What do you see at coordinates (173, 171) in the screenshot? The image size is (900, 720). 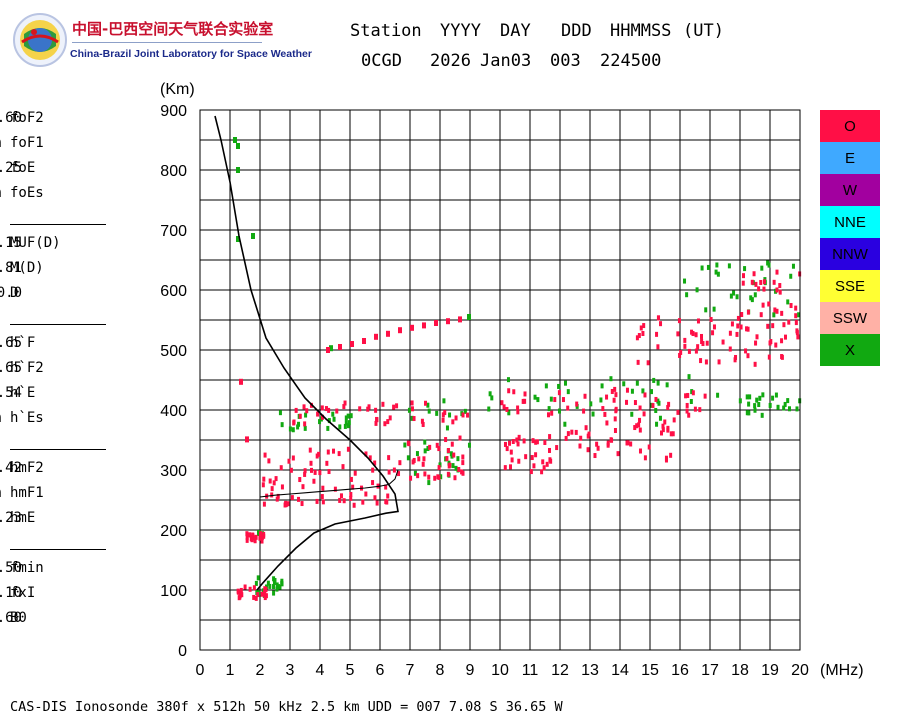 I see `y-tick-label: 800` at bounding box center [173, 171].